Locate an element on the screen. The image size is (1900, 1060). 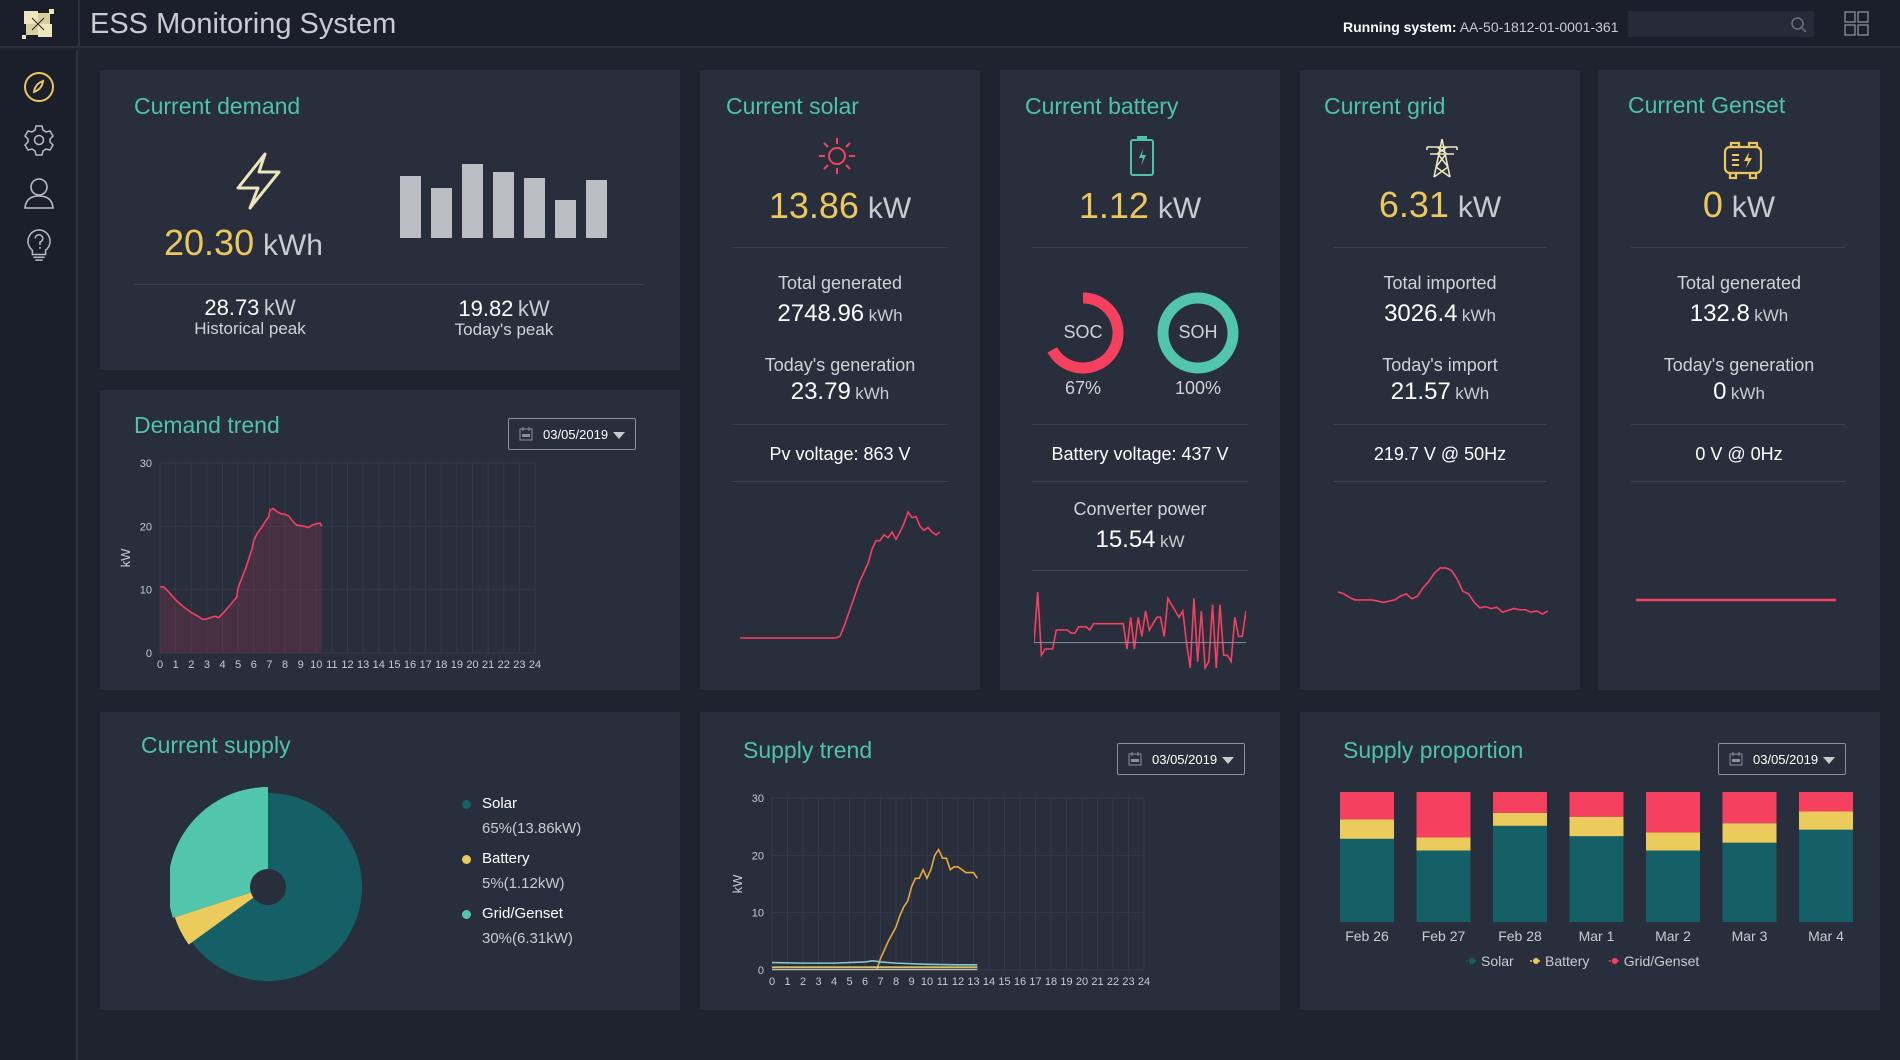
solar-sparkline is located at coordinates (840, 574).